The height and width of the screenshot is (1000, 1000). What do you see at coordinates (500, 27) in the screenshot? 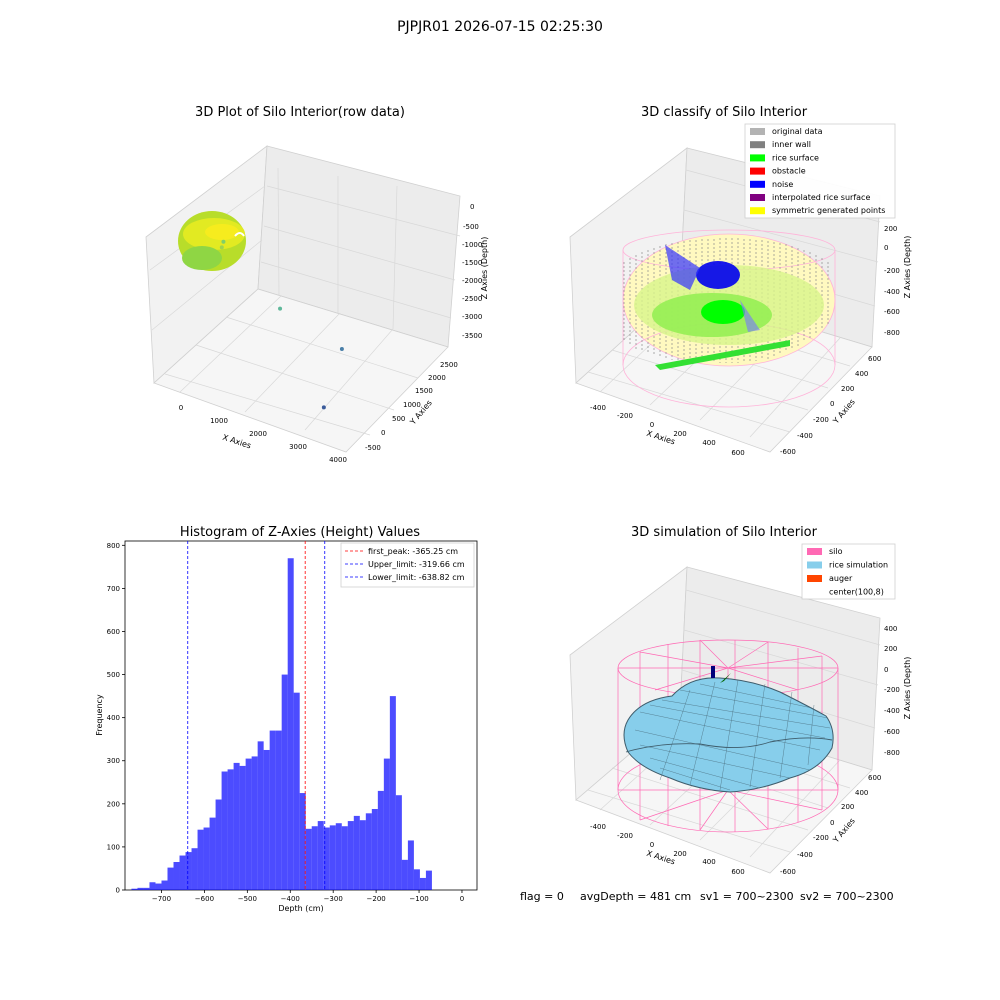
I see `figure-suptitle: PJPJR01 2026-07-15 02:25:30` at bounding box center [500, 27].